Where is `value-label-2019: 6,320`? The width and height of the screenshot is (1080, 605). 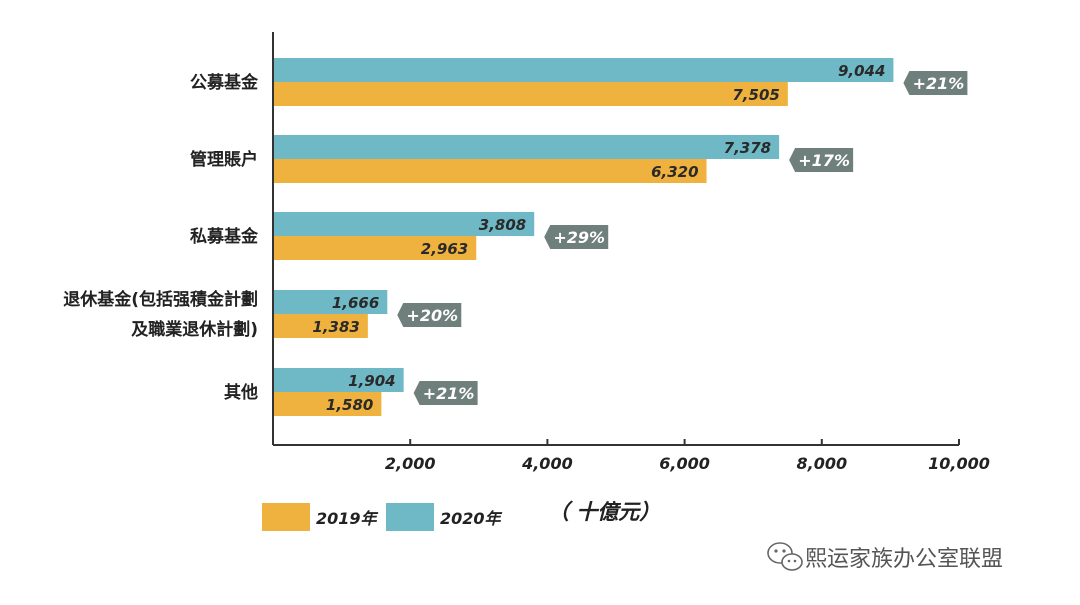
value-label-2019: 6,320 is located at coordinates (674, 172).